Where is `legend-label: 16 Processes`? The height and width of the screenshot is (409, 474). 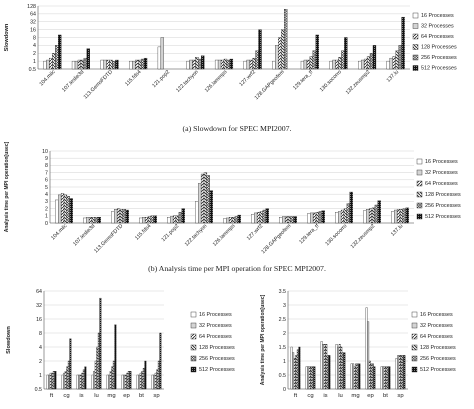
legend-label: 16 Processes is located at coordinates (215, 315).